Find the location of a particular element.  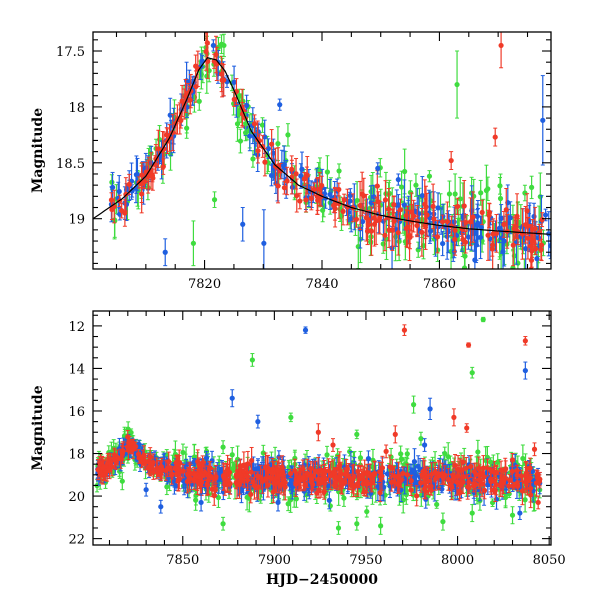

bottom-x-tick-label: 7900 is located at coordinates (274, 560).